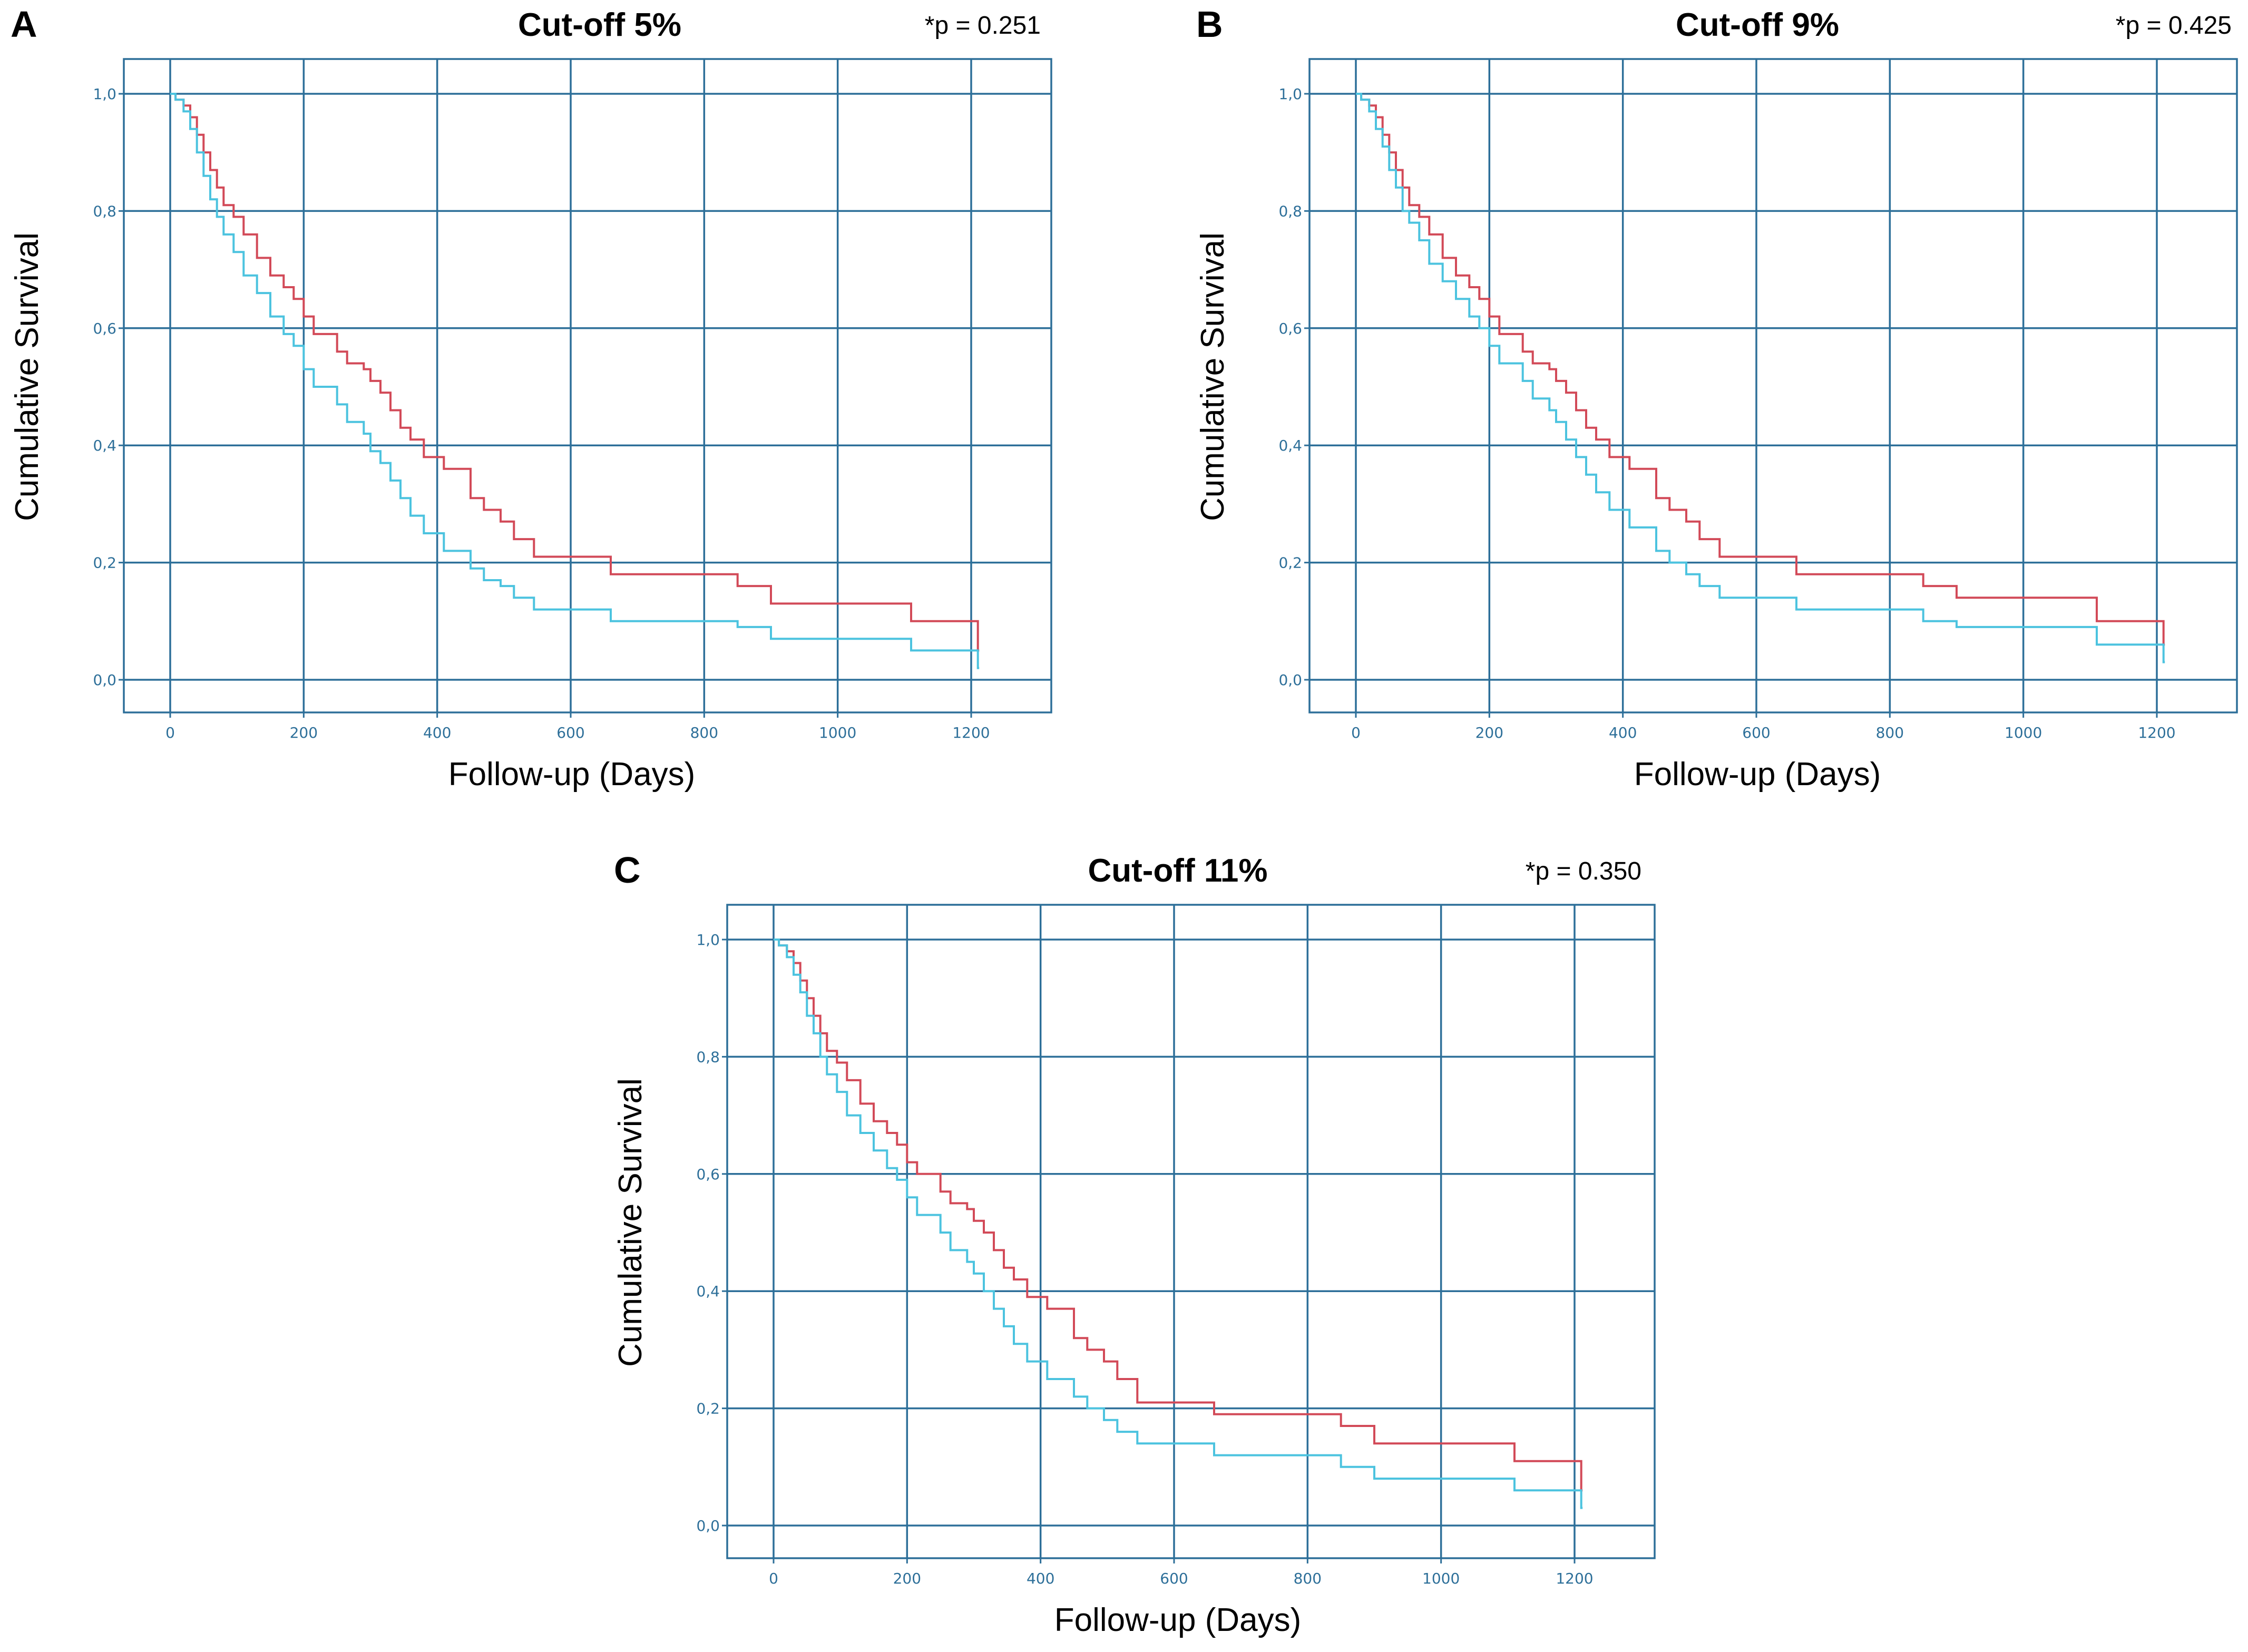 The image size is (2248, 1652). I want to click on p-value-annotation: *p = 0.350, so click(1583, 871).